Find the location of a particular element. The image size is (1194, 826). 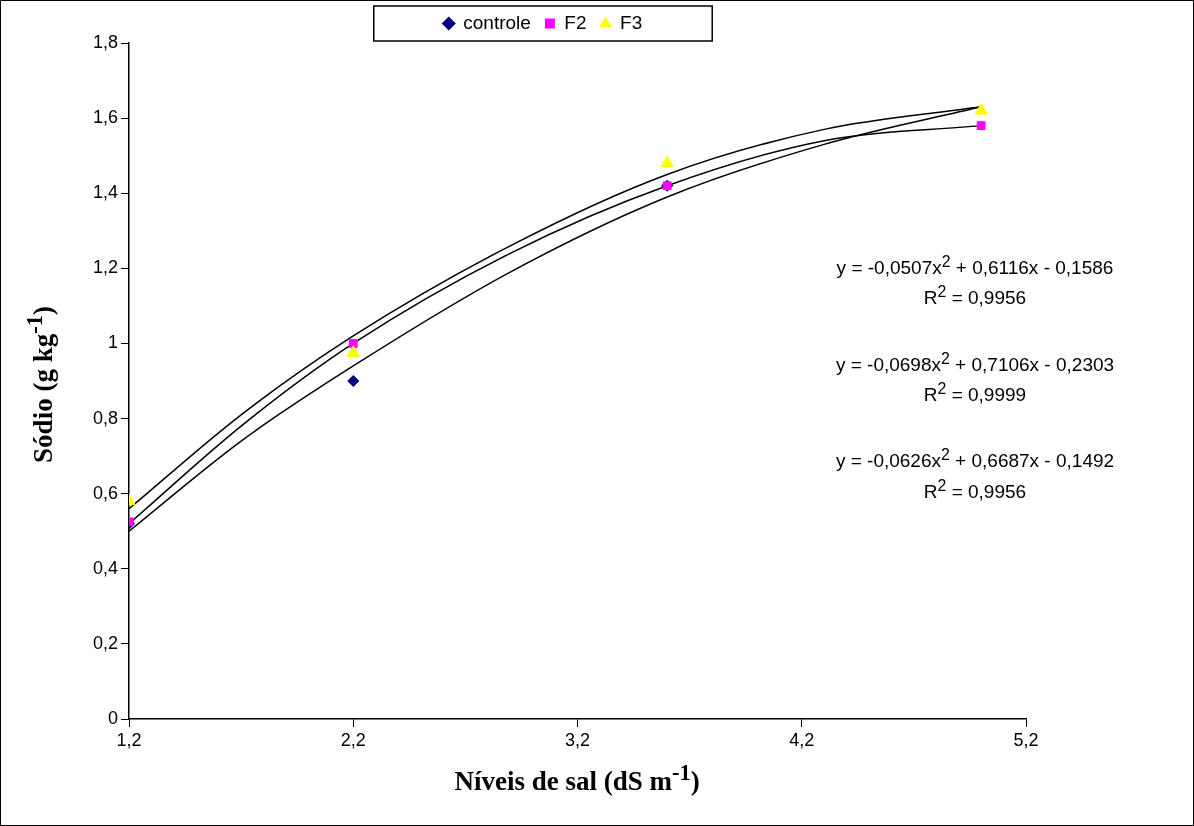

legend-label: controle is located at coordinates (497, 22).